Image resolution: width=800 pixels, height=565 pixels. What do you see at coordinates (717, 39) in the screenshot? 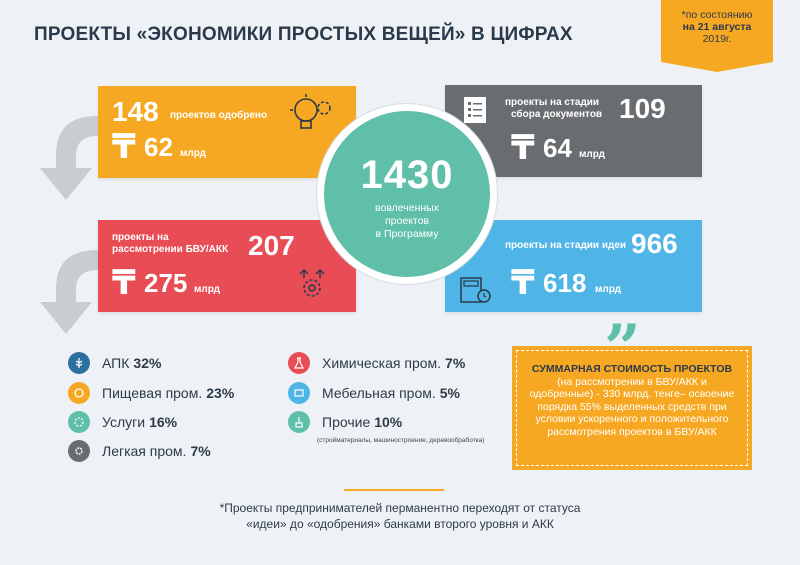
I see `date-line-3: 2019г.` at bounding box center [717, 39].